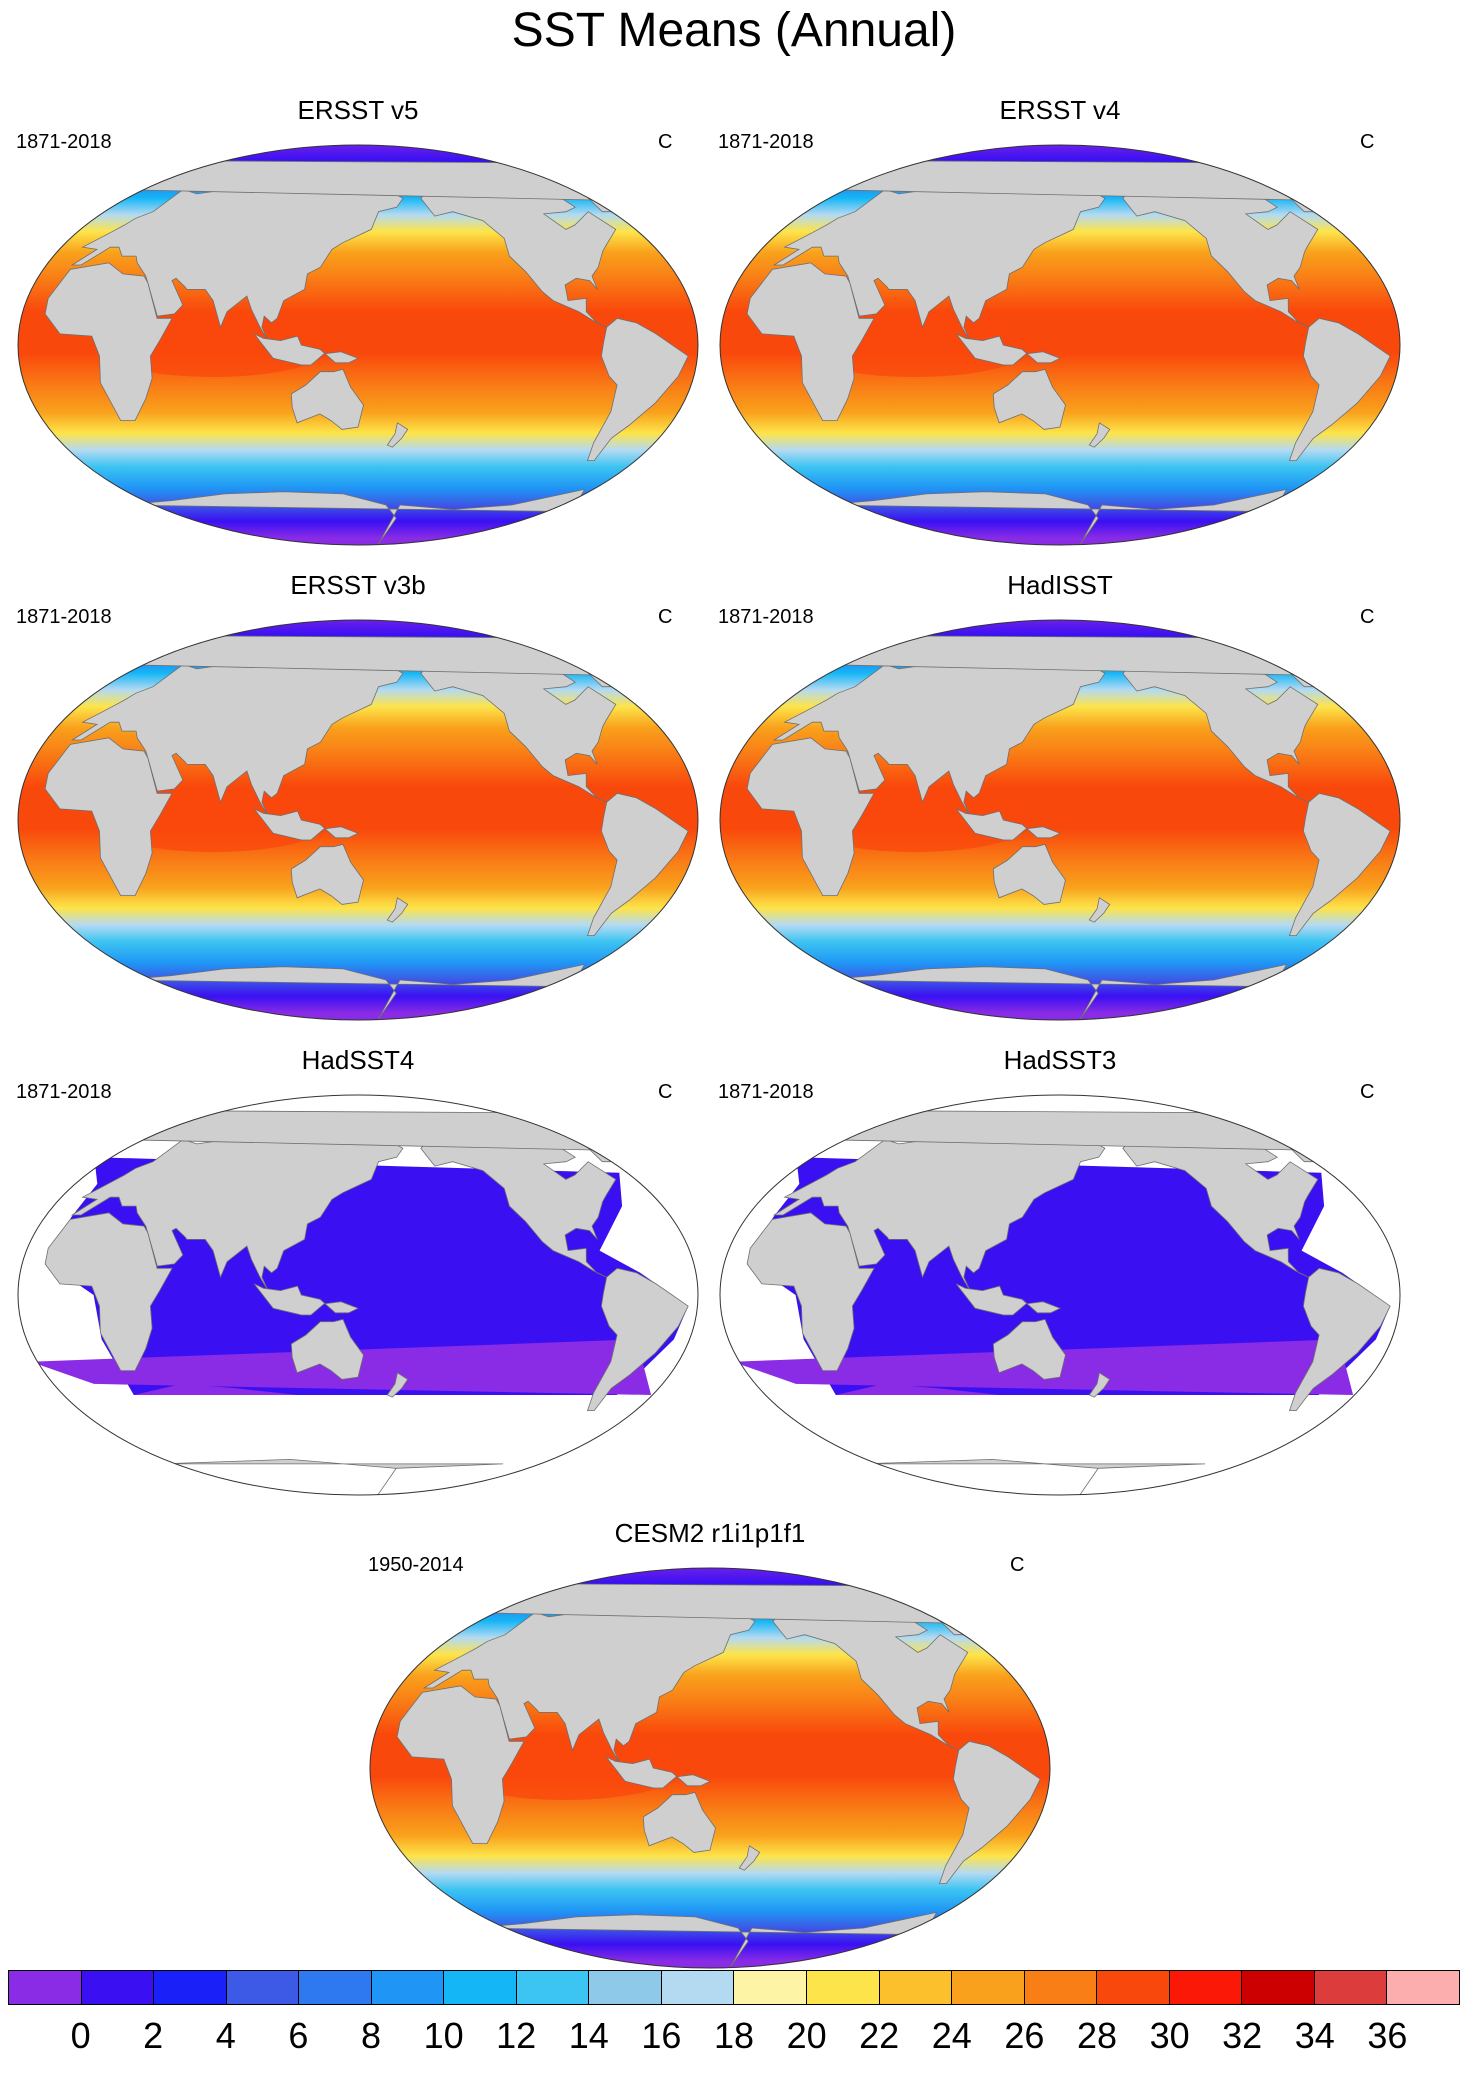  Describe the element at coordinates (80, 2035) in the screenshot. I see `colorbar-tick-label: 0` at that location.